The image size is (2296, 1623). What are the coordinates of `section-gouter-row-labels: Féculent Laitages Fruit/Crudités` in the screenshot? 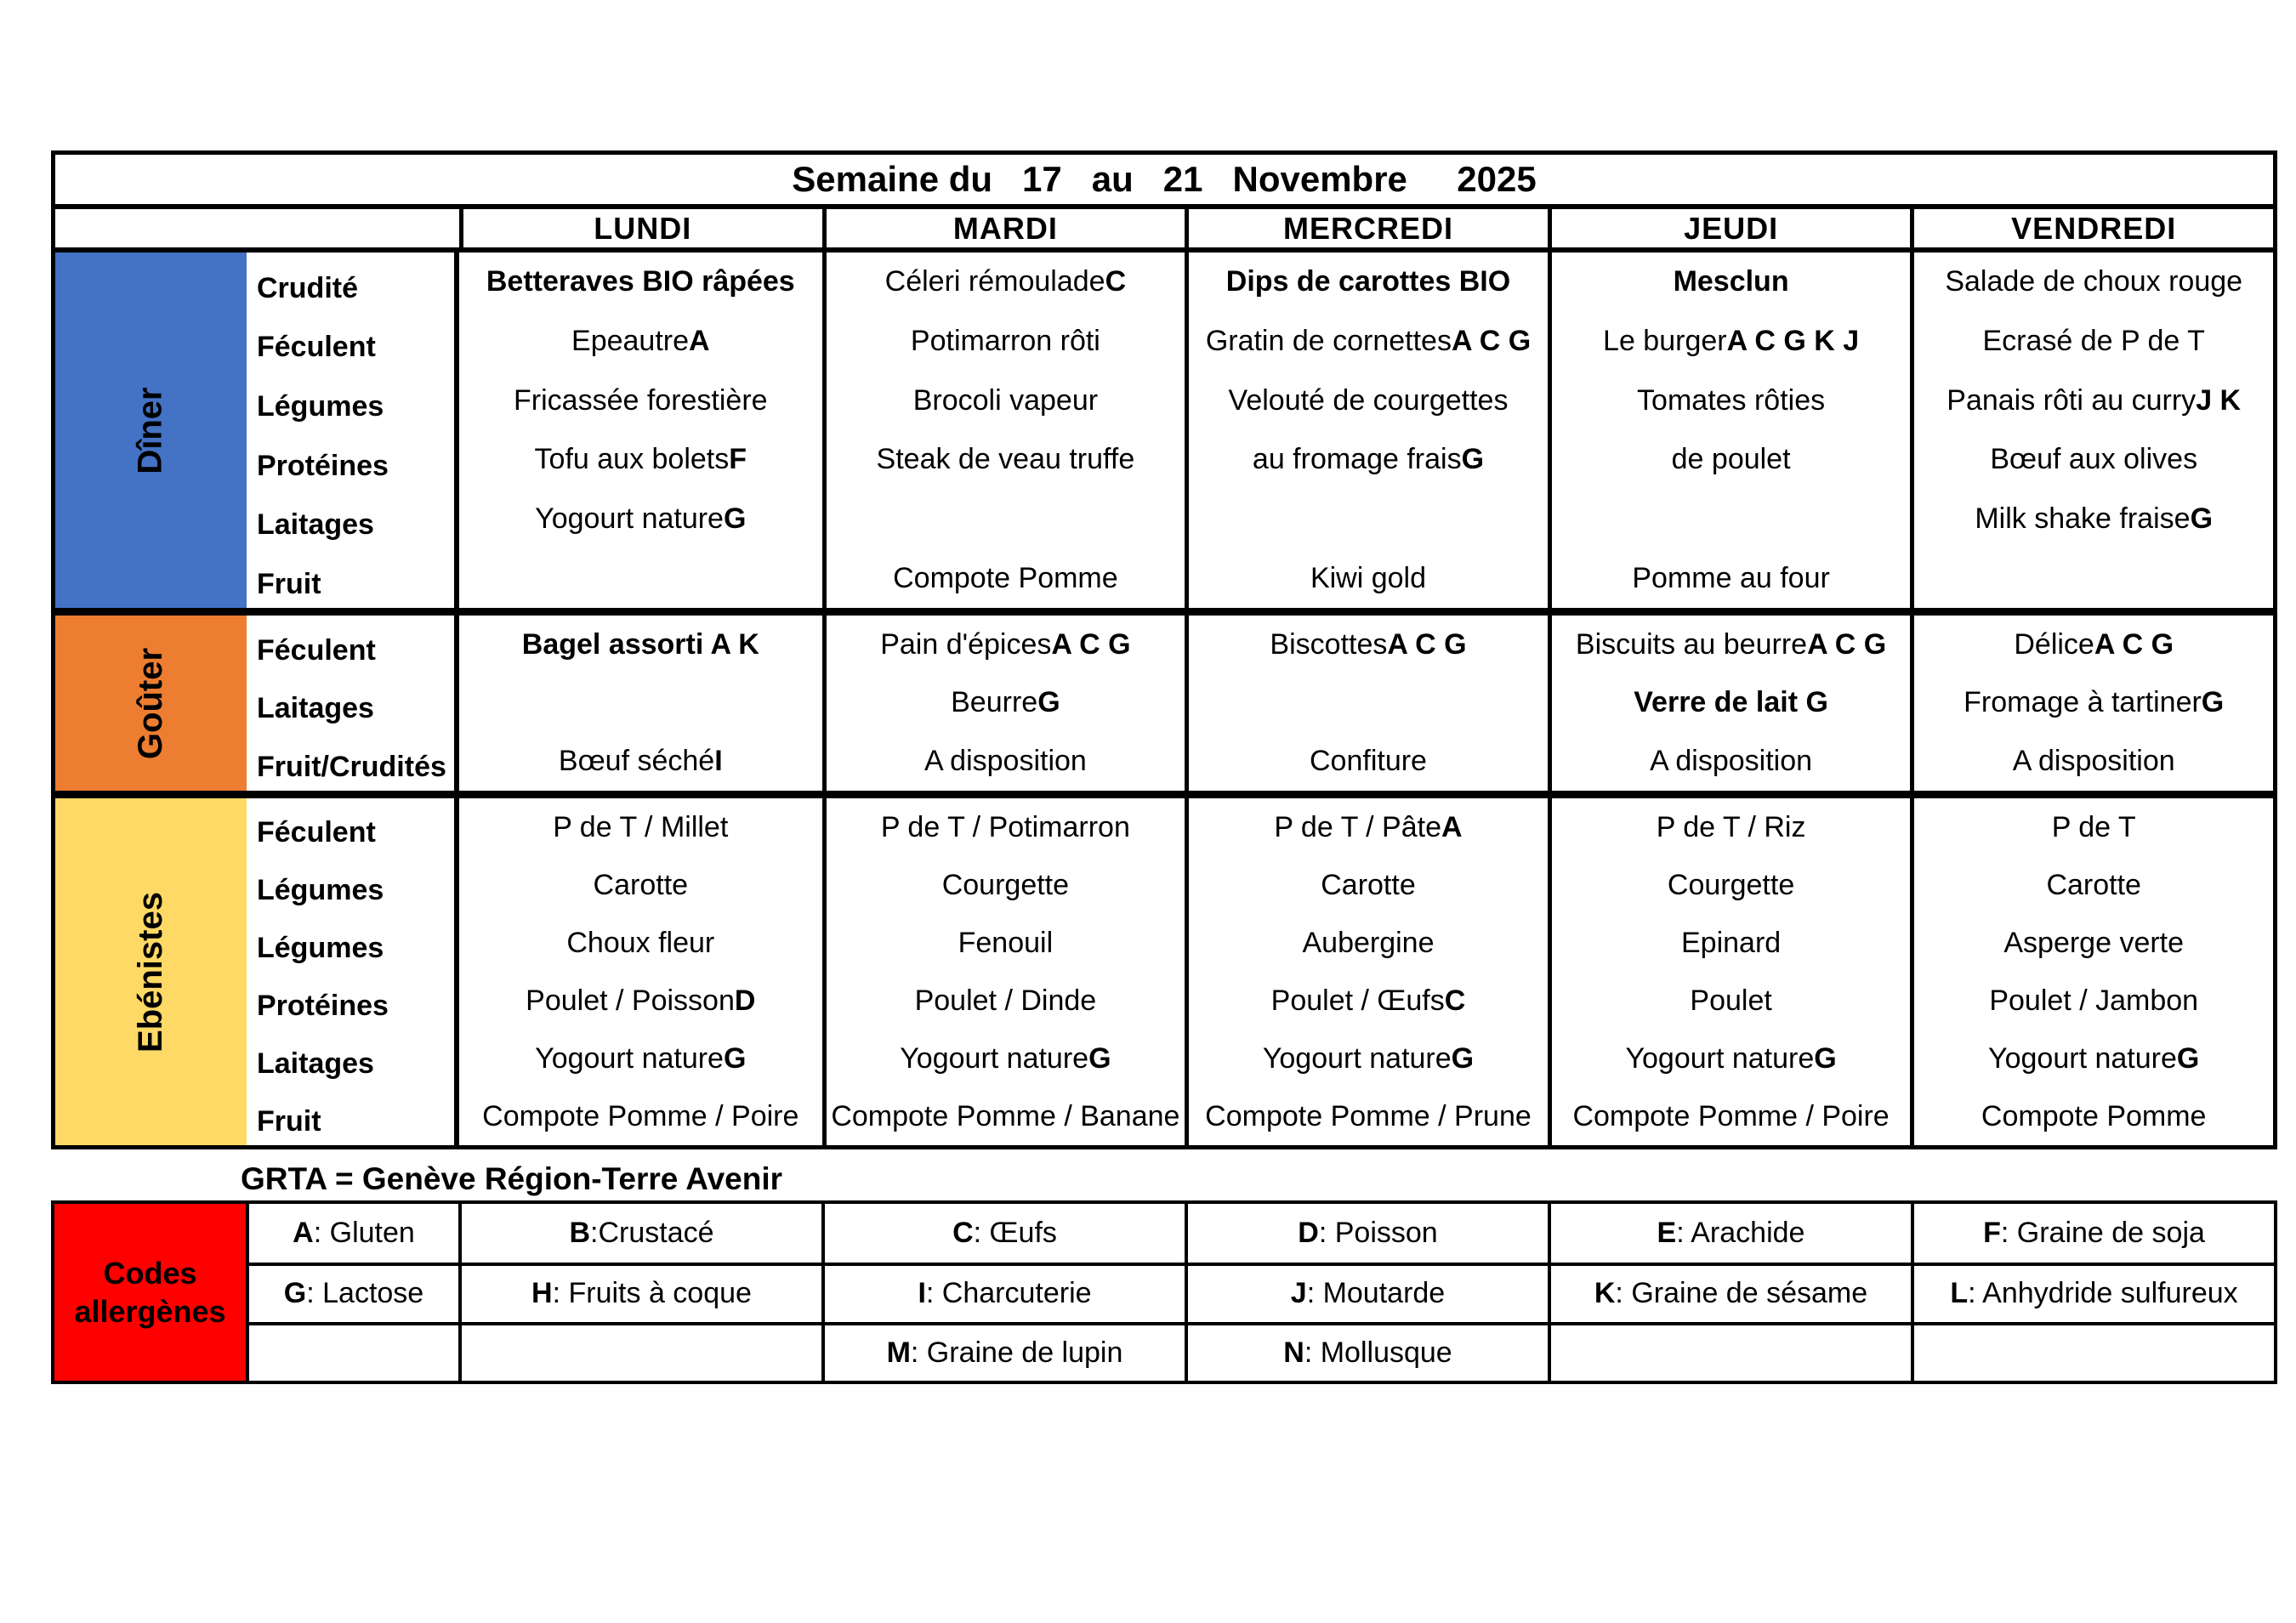 It's located at (353, 703).